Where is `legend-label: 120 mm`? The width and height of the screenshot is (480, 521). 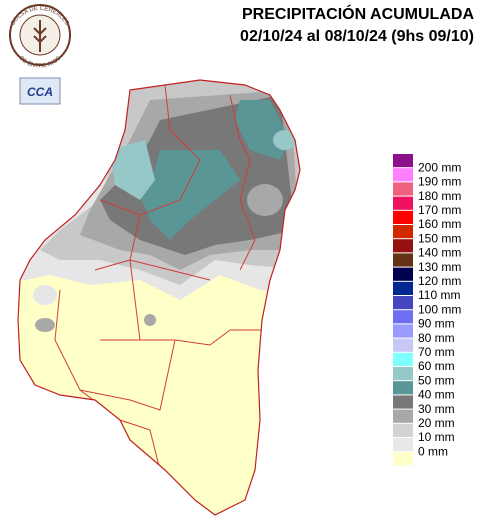
legend-label: 120 mm is located at coordinates (439, 281).